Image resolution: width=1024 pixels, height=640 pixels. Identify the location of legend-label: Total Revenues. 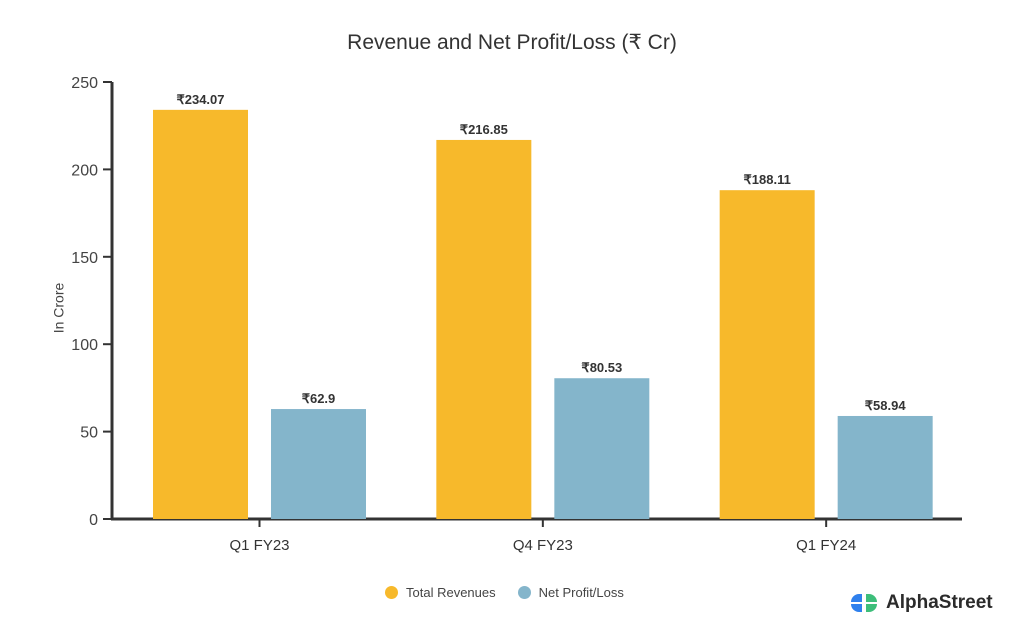
(451, 592).